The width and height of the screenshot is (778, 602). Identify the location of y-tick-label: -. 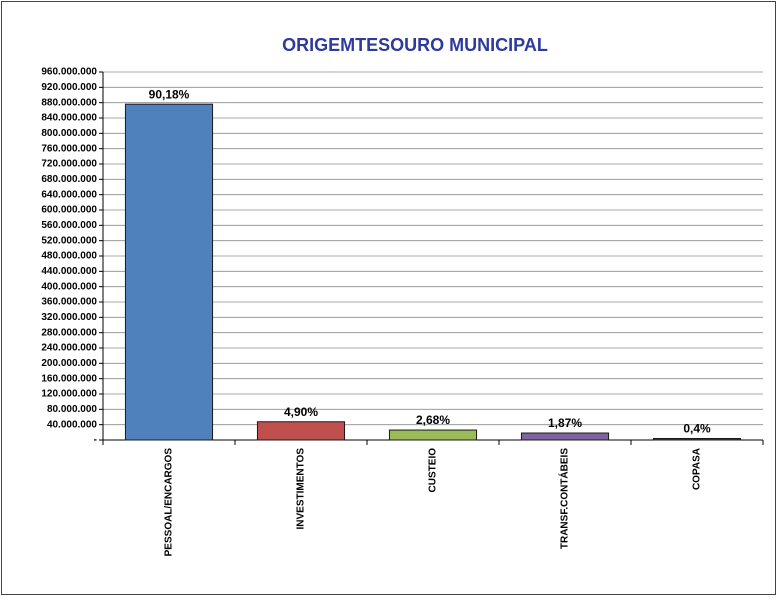
(95, 440).